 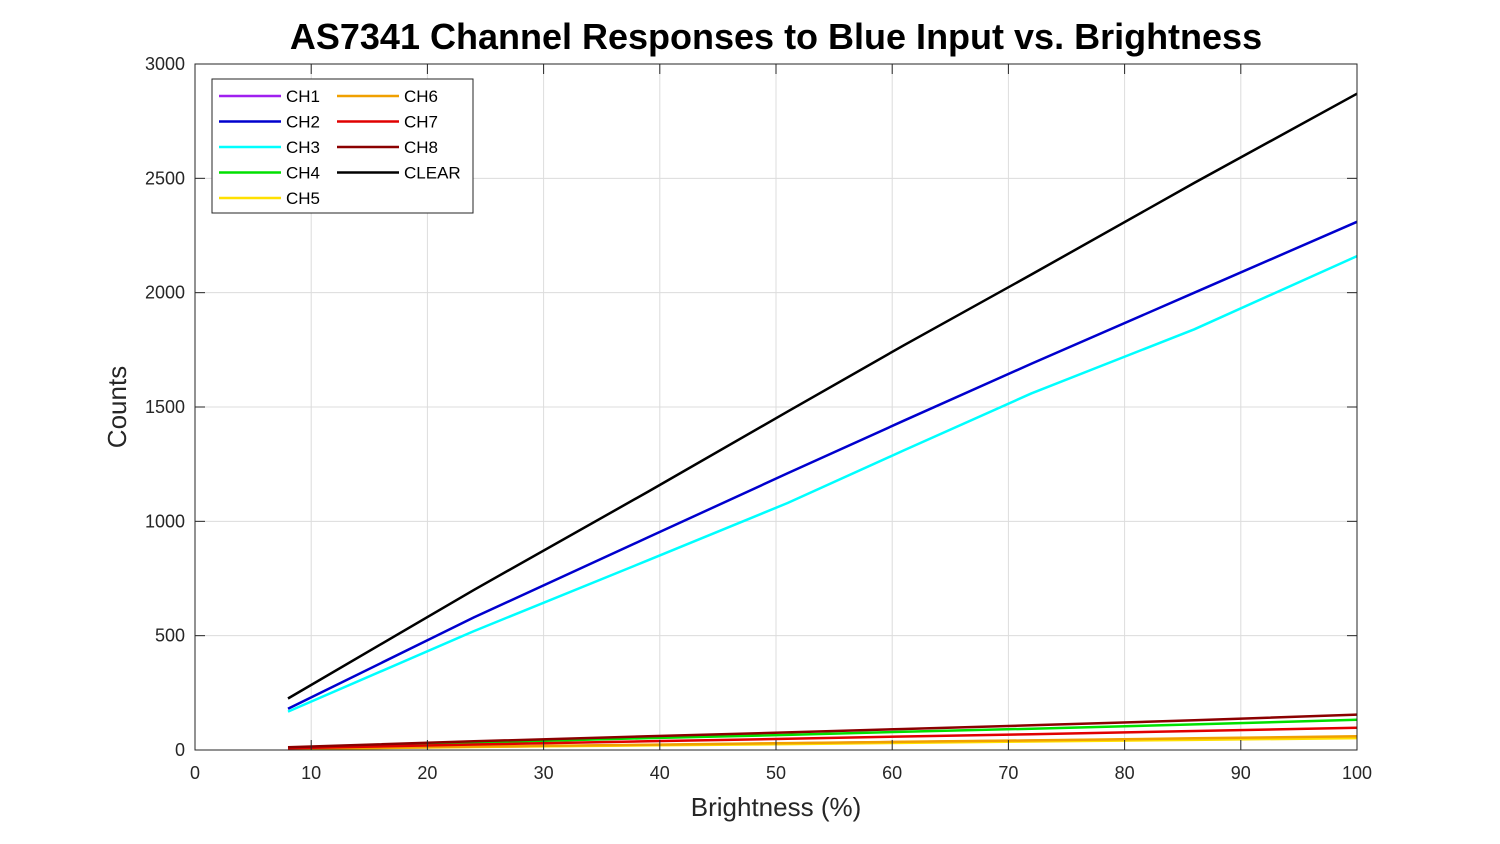 What do you see at coordinates (421, 147) in the screenshot?
I see `legend-label-ch8: CH8` at bounding box center [421, 147].